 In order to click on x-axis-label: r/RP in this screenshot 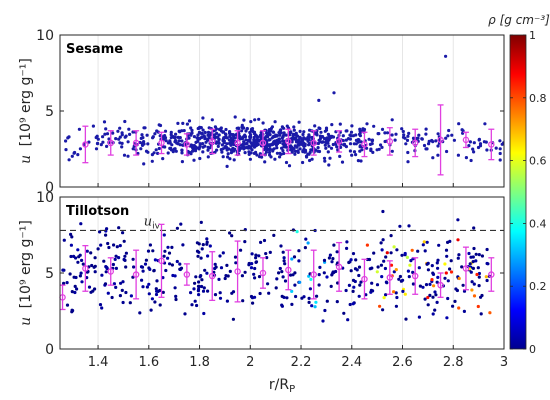, I will do `click(282, 386)`.